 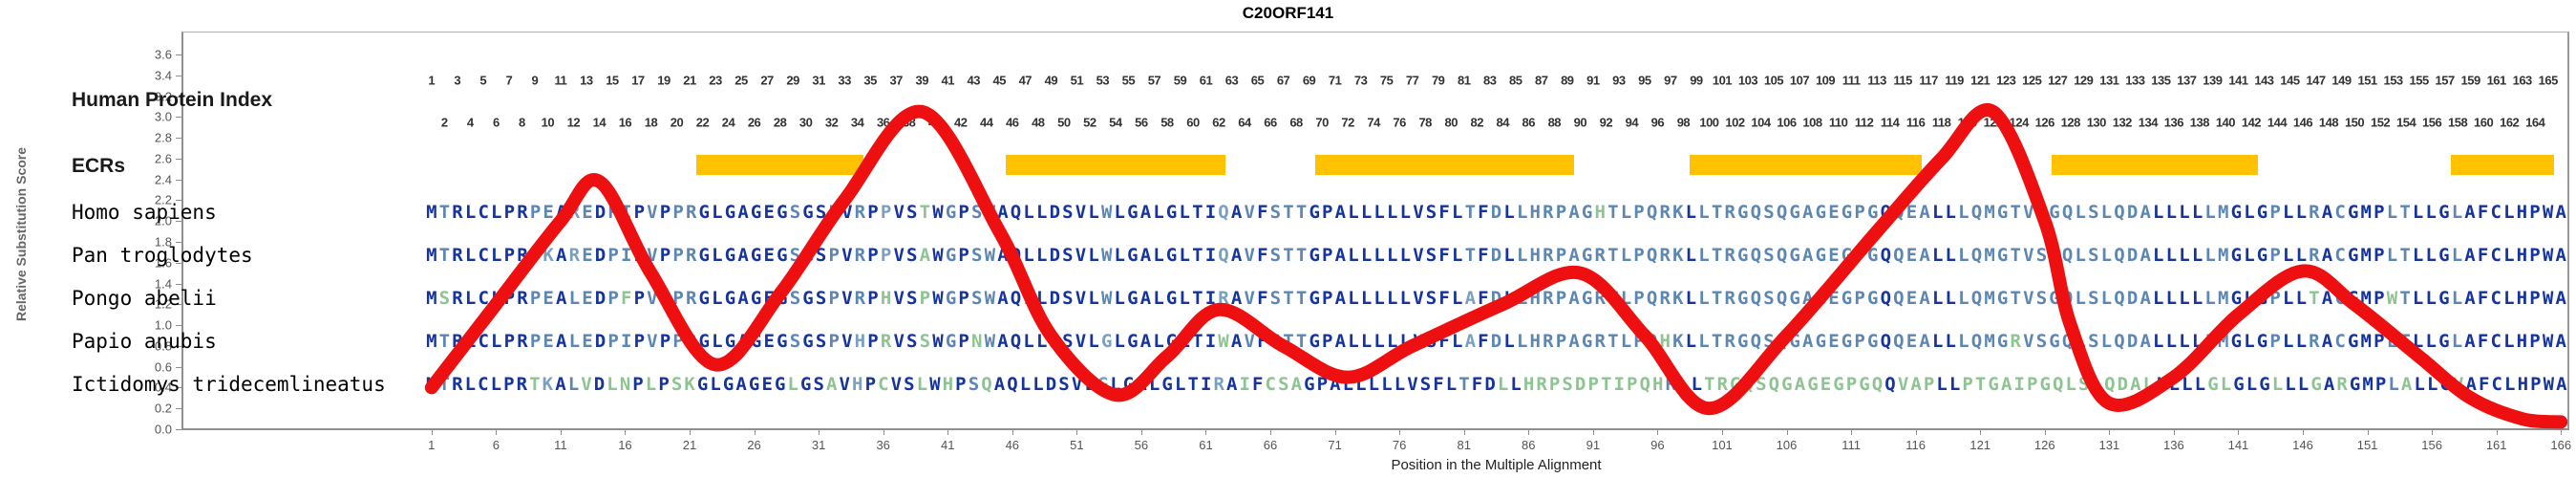 What do you see at coordinates (1210, 341) in the screenshot?
I see `residue: I` at bounding box center [1210, 341].